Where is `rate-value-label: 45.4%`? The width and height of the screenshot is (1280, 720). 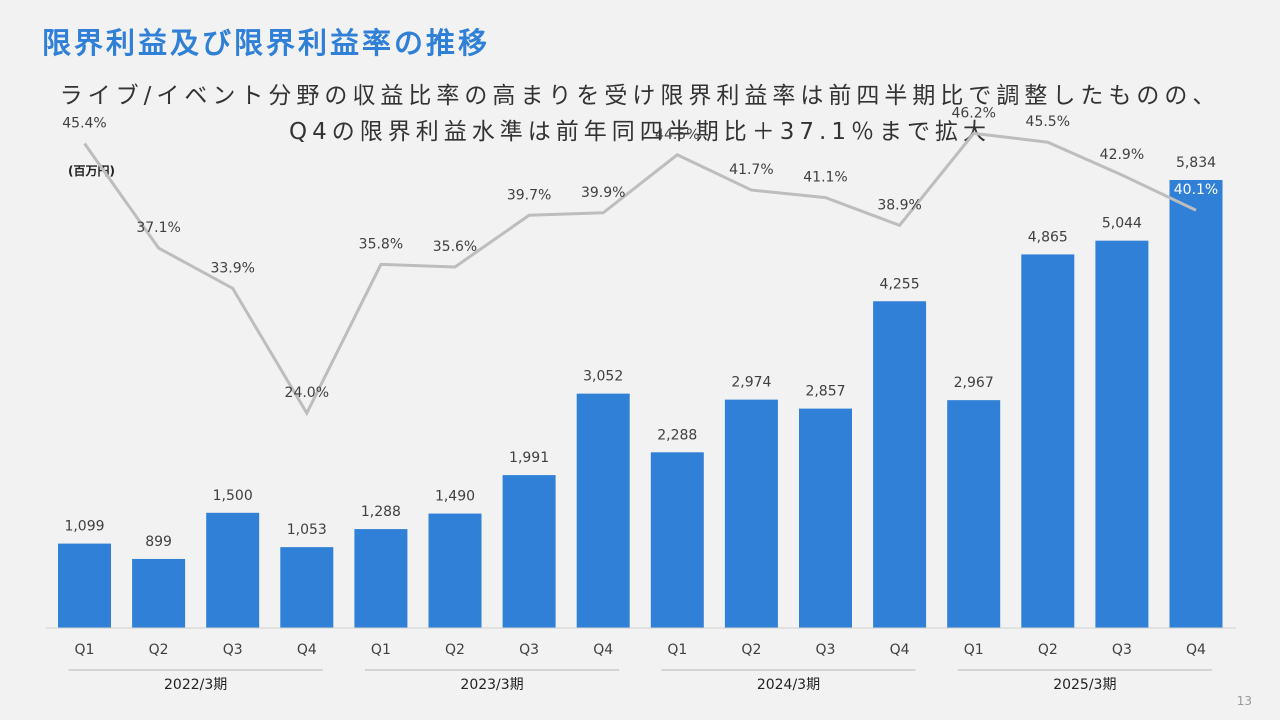 rate-value-label: 45.4% is located at coordinates (84, 123).